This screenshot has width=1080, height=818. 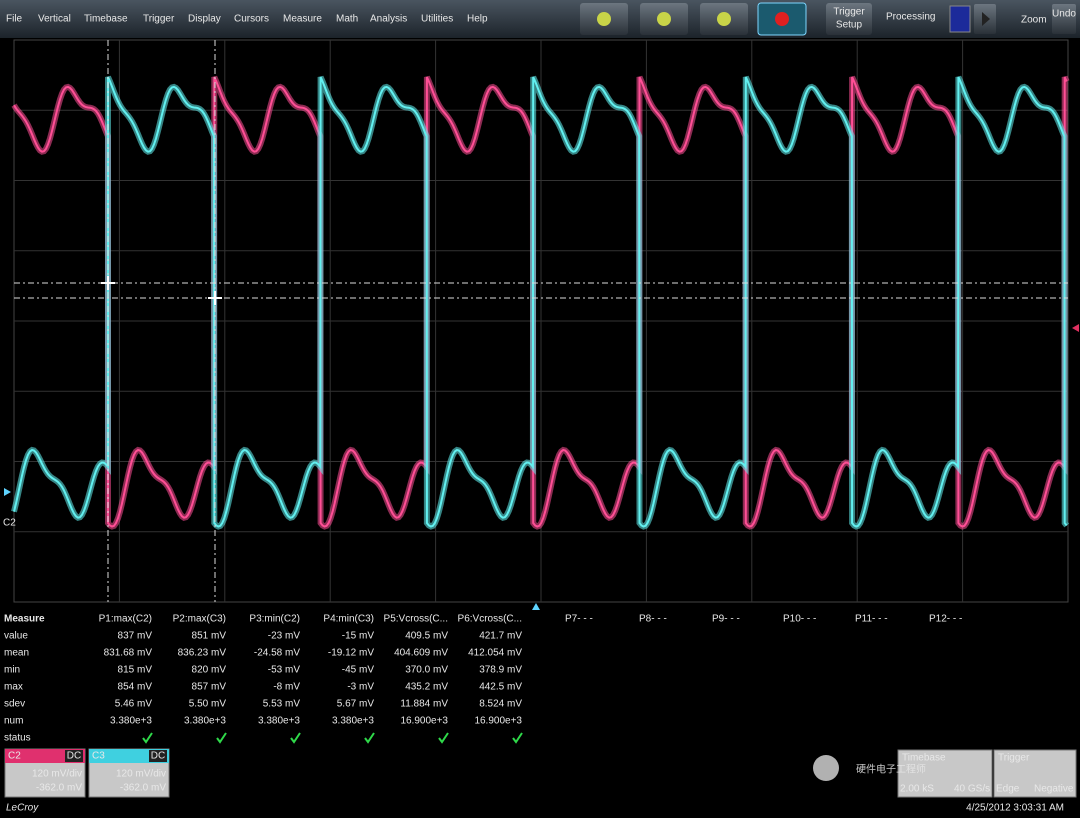 I want to click on cursor-cross, so click(x=108, y=283).